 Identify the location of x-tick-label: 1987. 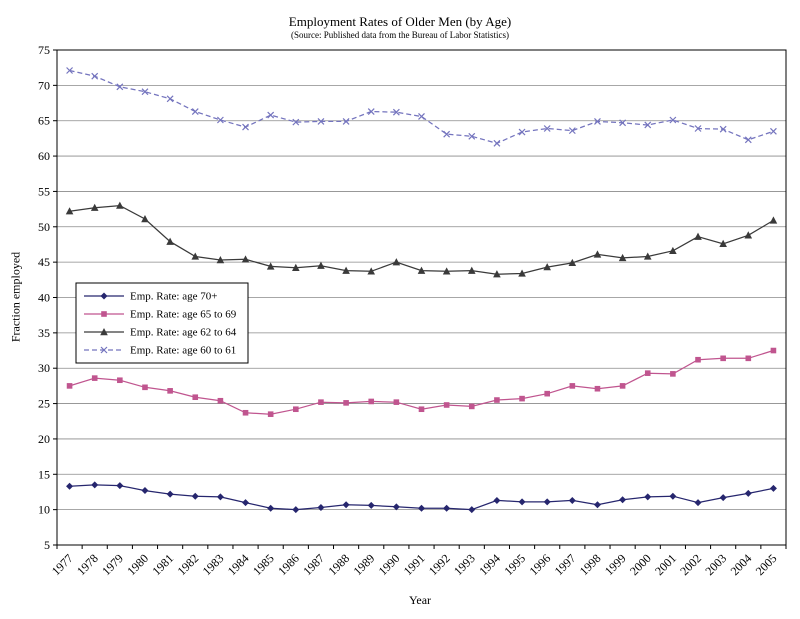
(313, 564).